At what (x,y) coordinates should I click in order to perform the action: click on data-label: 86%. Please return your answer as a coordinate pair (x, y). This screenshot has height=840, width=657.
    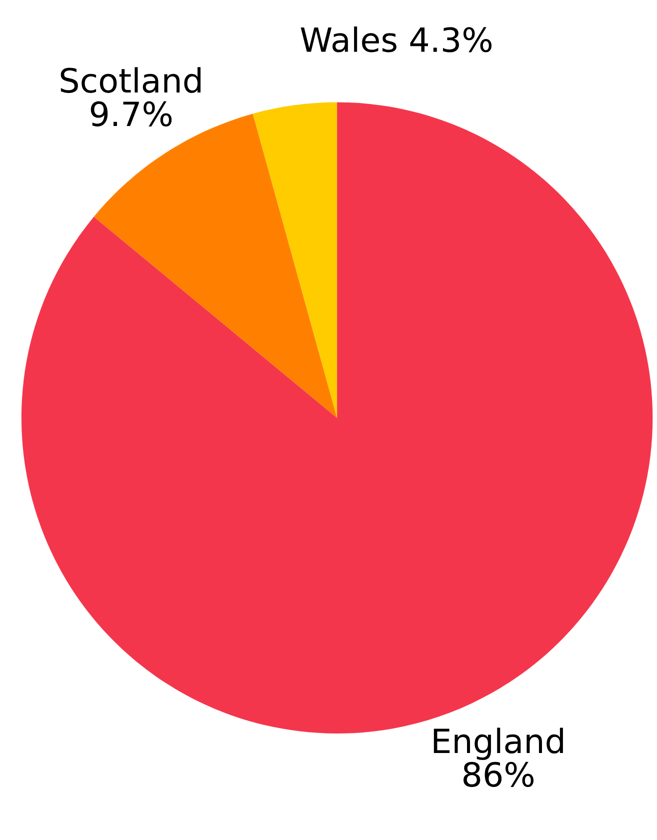
    Looking at the image, I should click on (499, 775).